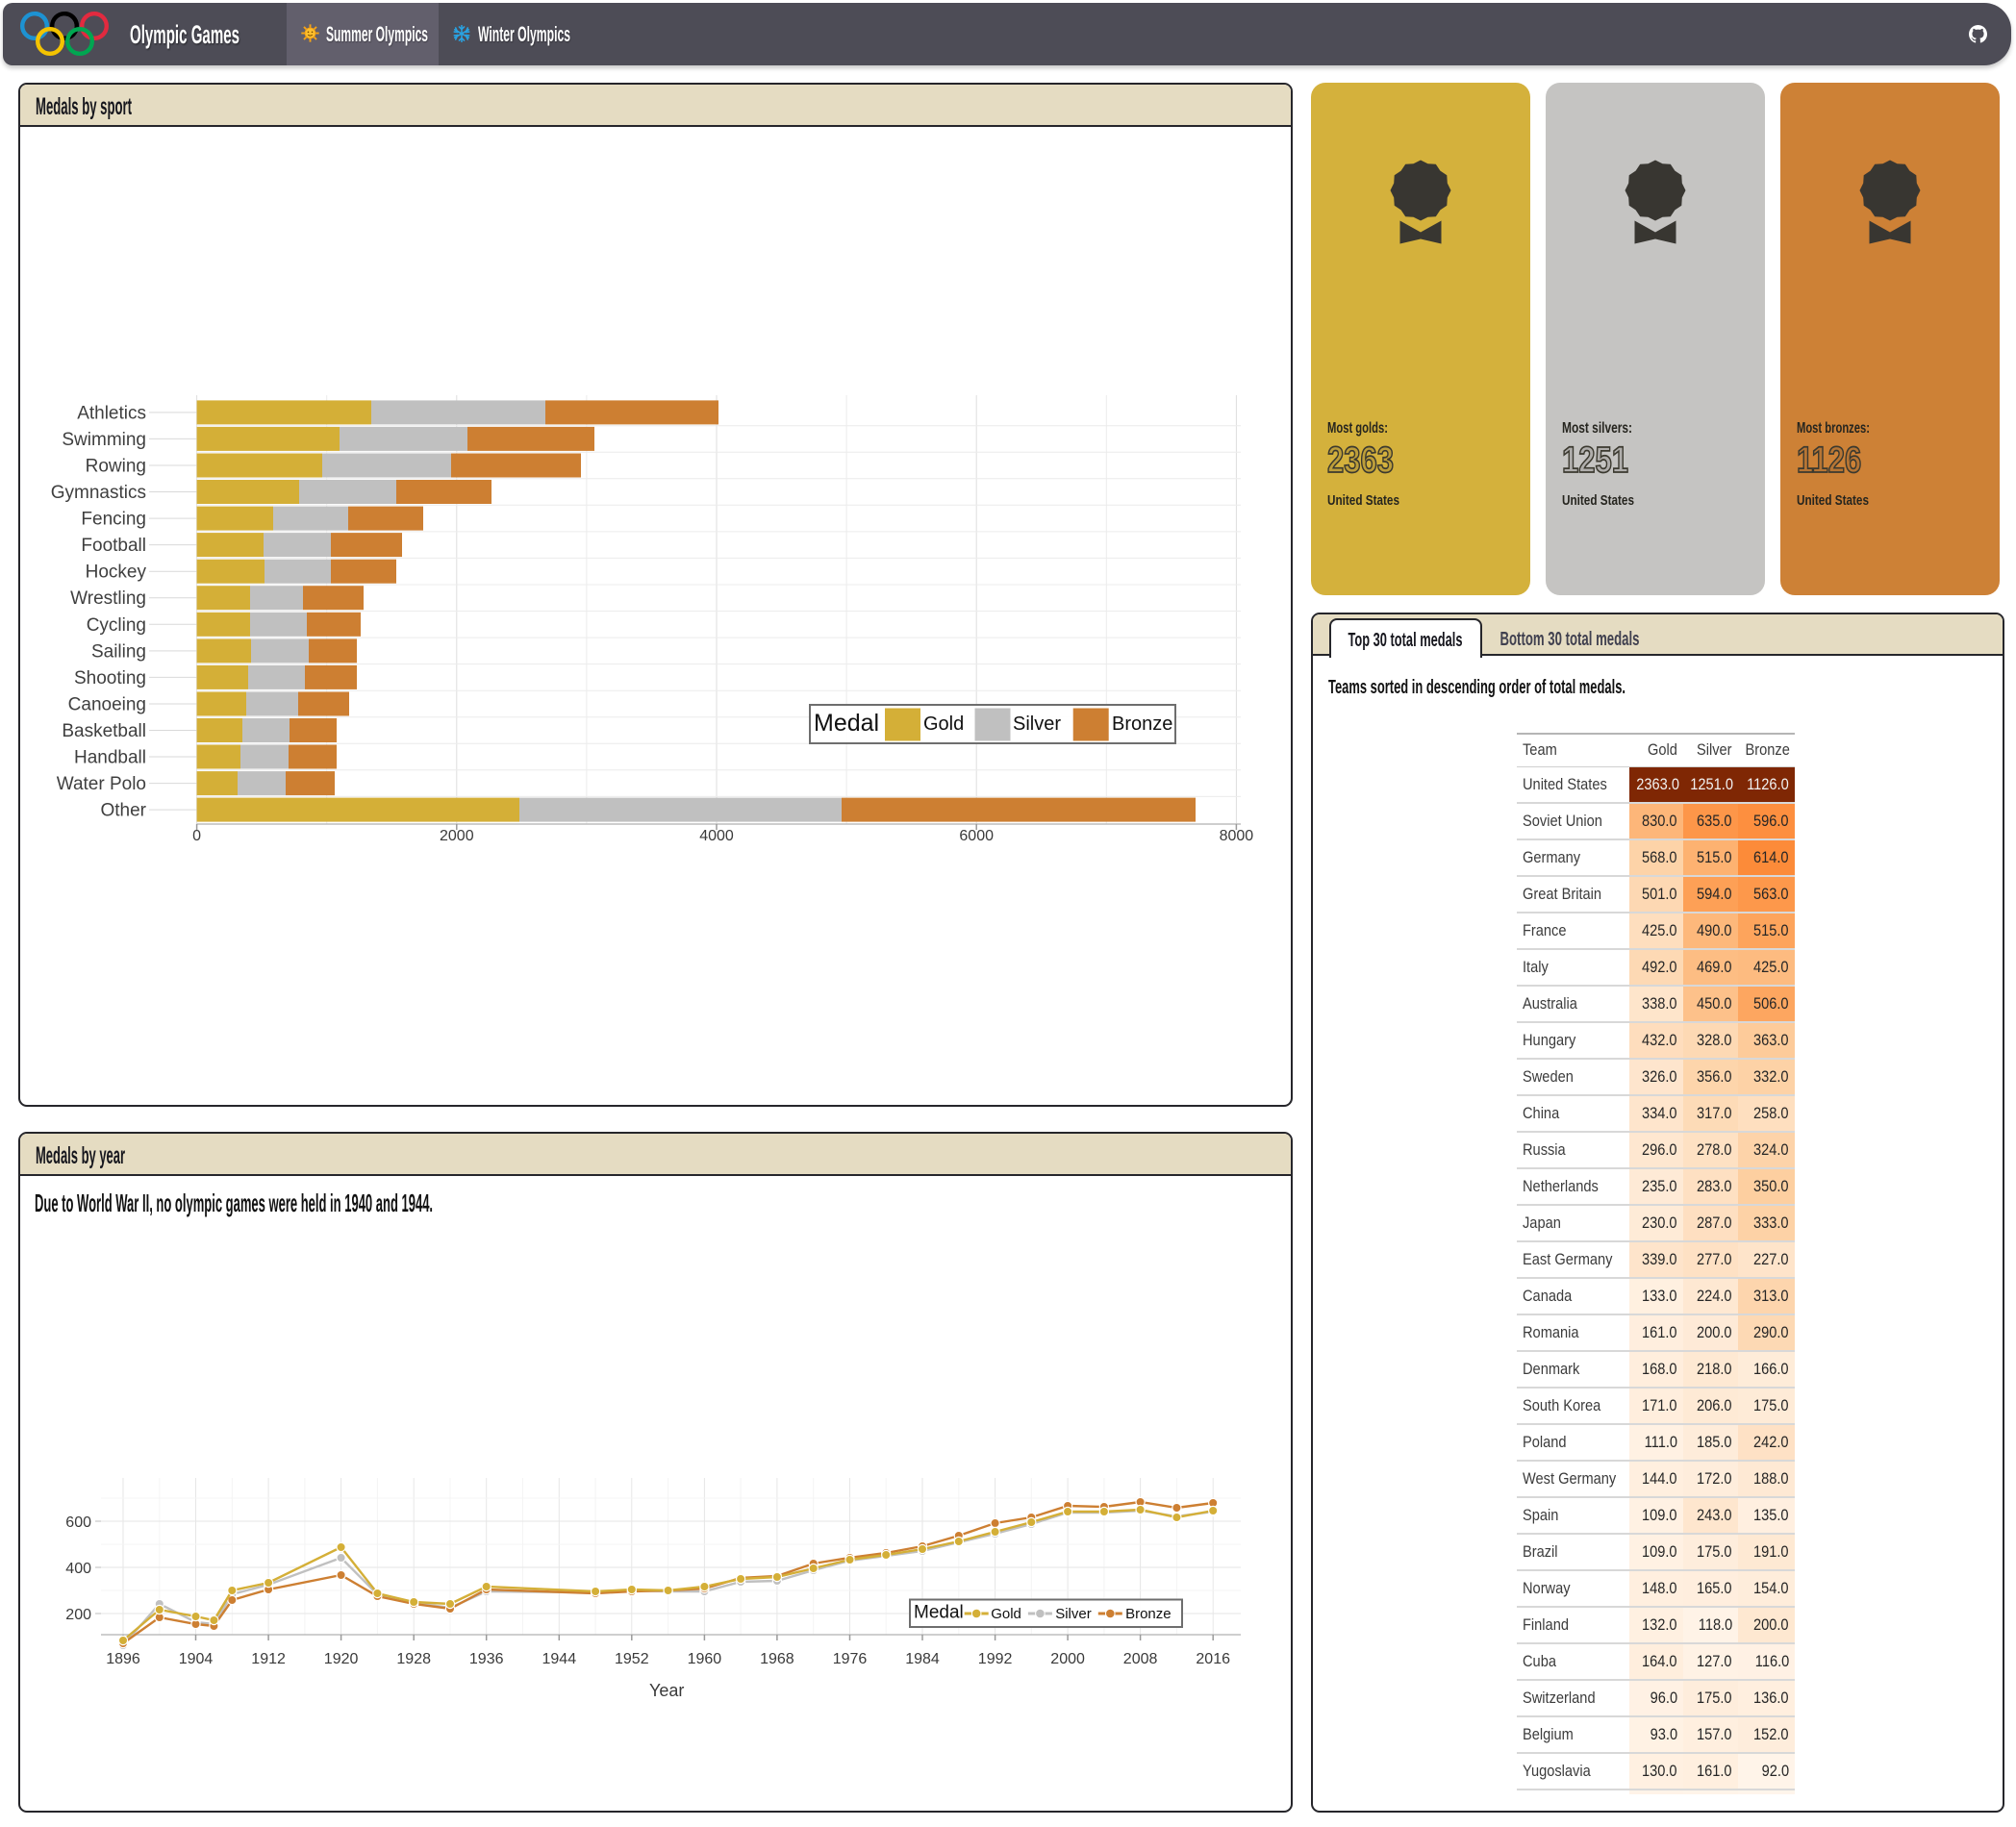 This screenshot has width=2016, height=1827. I want to click on svg-text: 6000, so click(977, 836).